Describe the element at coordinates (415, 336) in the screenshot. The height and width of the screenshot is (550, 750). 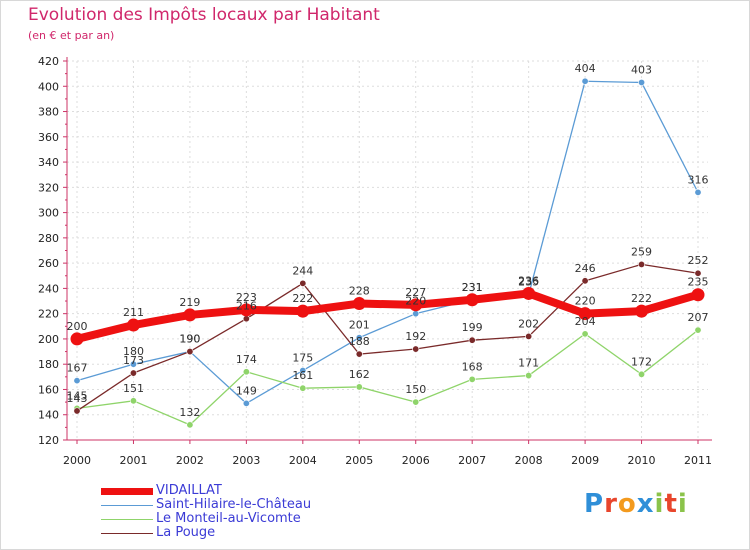
I see `data-label: 192` at that location.